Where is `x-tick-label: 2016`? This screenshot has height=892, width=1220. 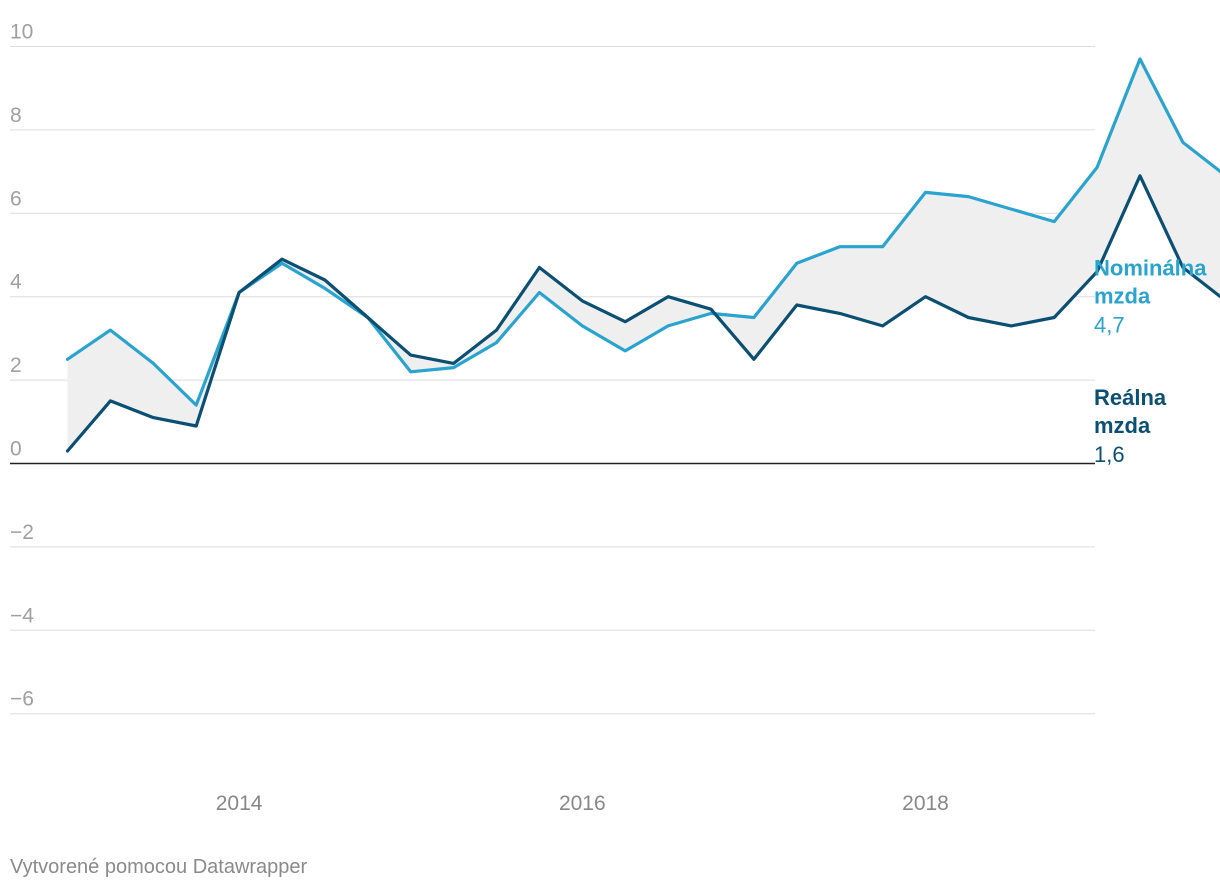 x-tick-label: 2016 is located at coordinates (582, 803).